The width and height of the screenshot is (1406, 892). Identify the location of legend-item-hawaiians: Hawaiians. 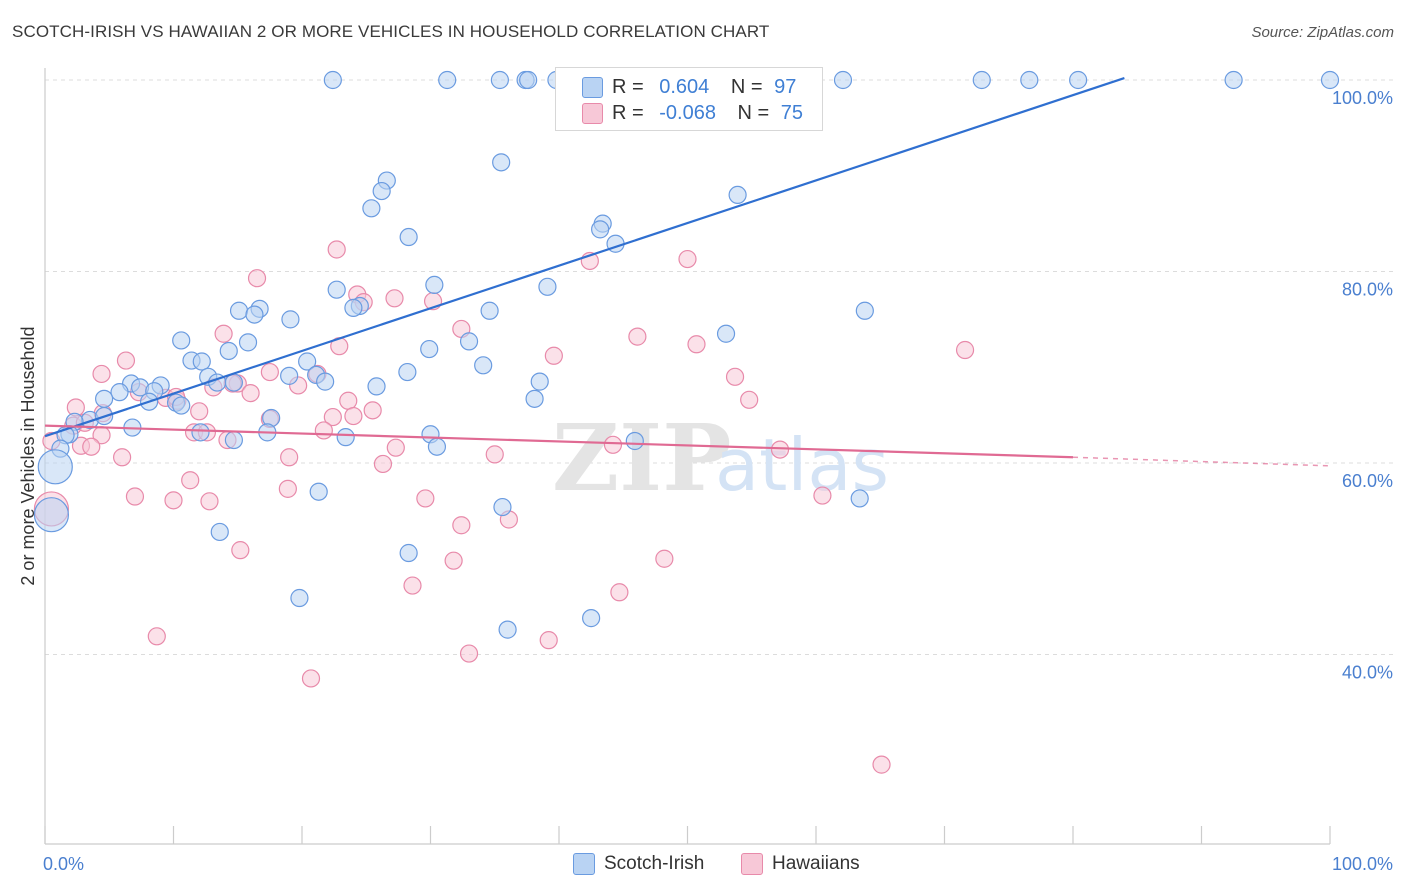
(800, 864).